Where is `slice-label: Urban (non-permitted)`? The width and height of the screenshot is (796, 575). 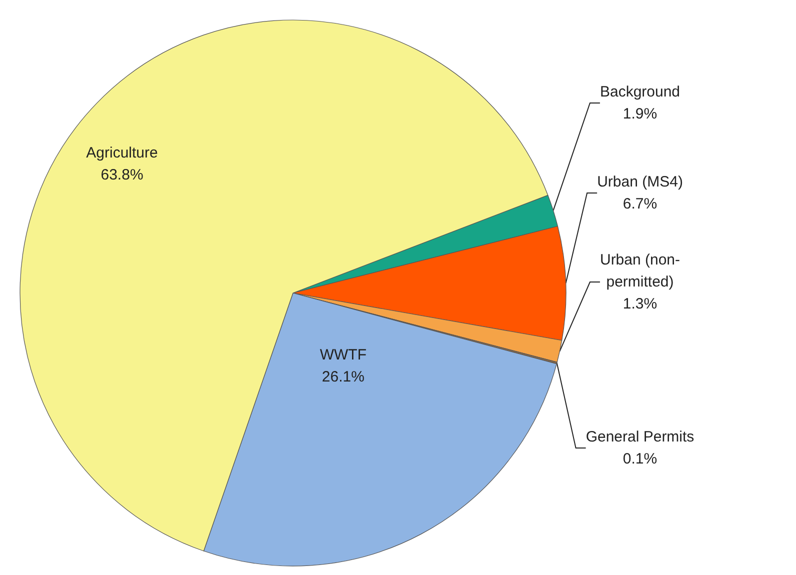 slice-label: Urban (non-permitted) is located at coordinates (640, 271).